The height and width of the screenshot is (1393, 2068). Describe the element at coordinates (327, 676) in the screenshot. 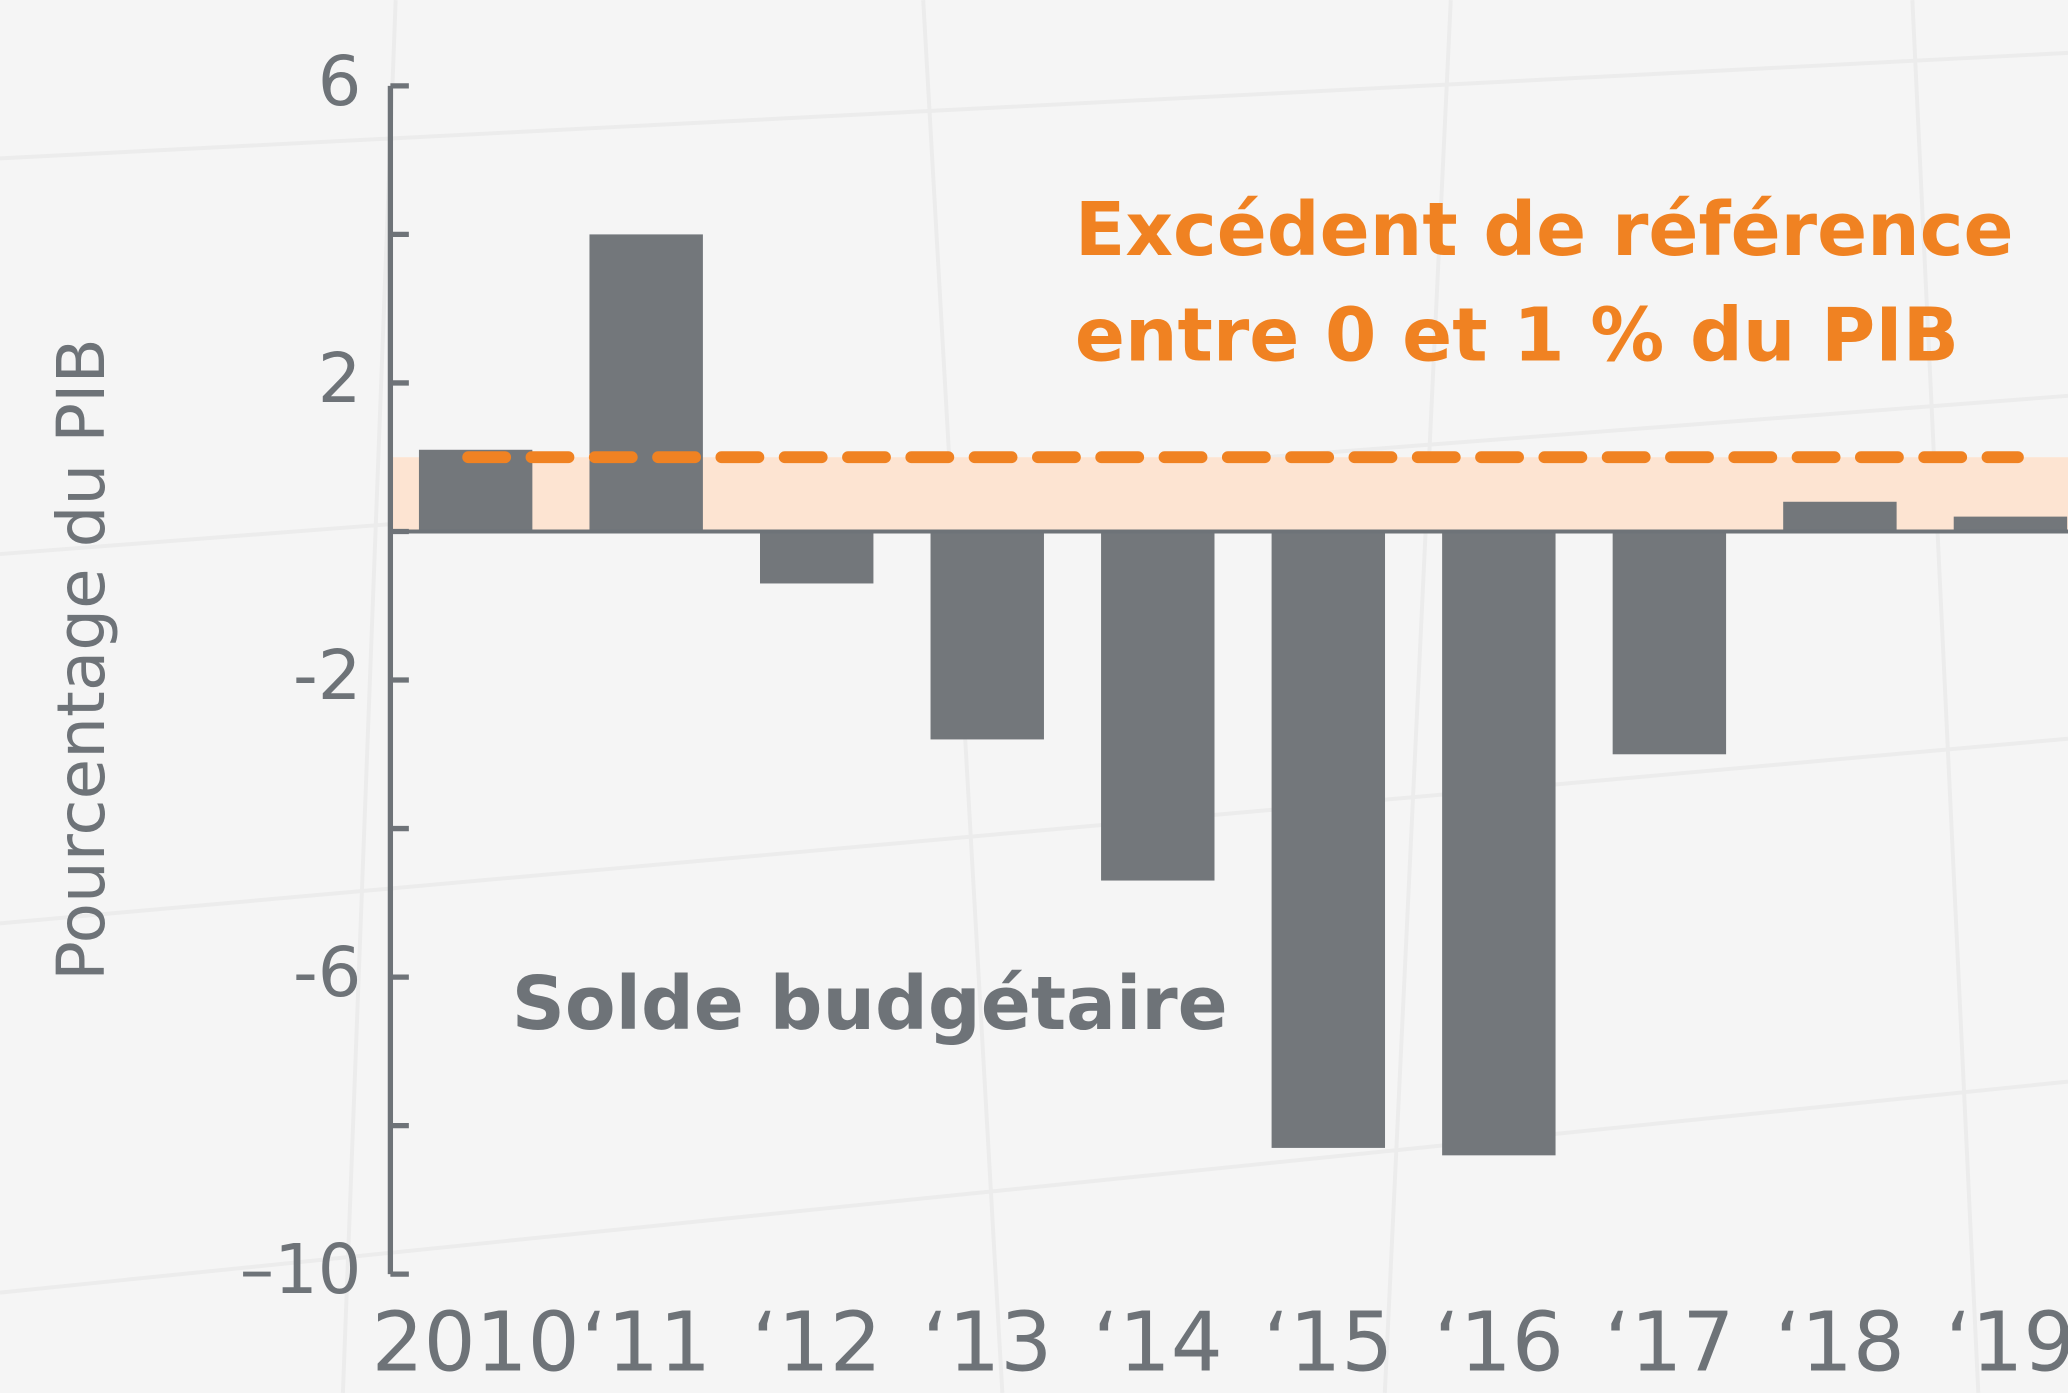

I see `y-tick-label: -2` at that location.